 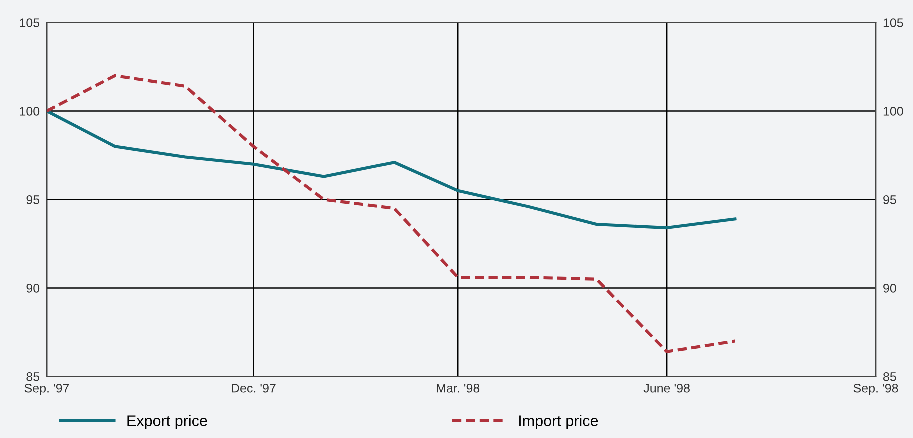 What do you see at coordinates (30, 23) in the screenshot?
I see `y-tick-label: 105` at bounding box center [30, 23].